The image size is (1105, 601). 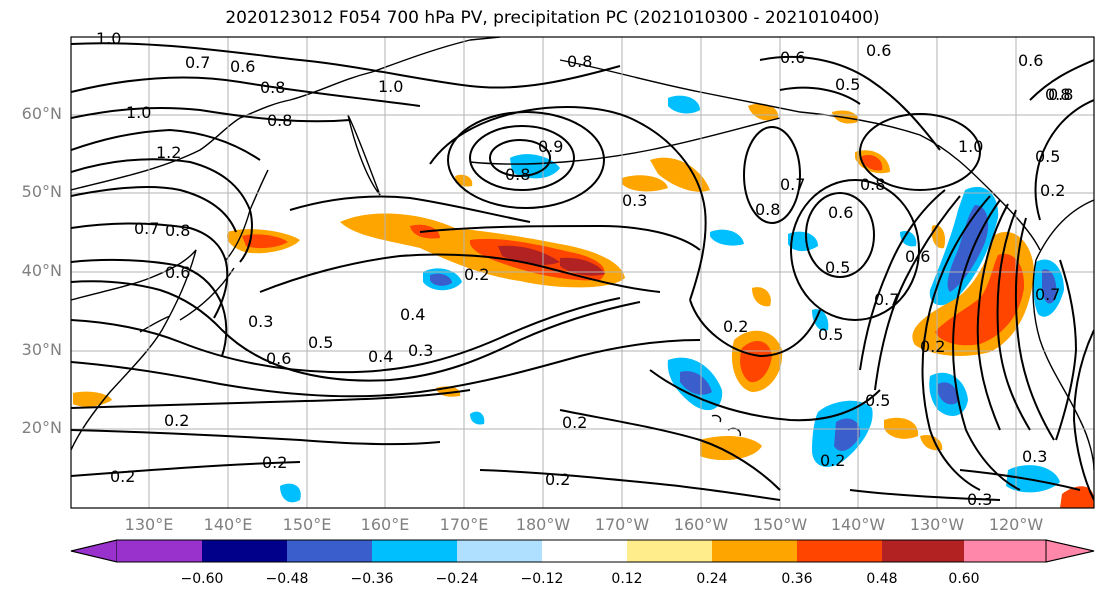 I want to click on colorbar-tick-label: 0.36, so click(x=797, y=579).